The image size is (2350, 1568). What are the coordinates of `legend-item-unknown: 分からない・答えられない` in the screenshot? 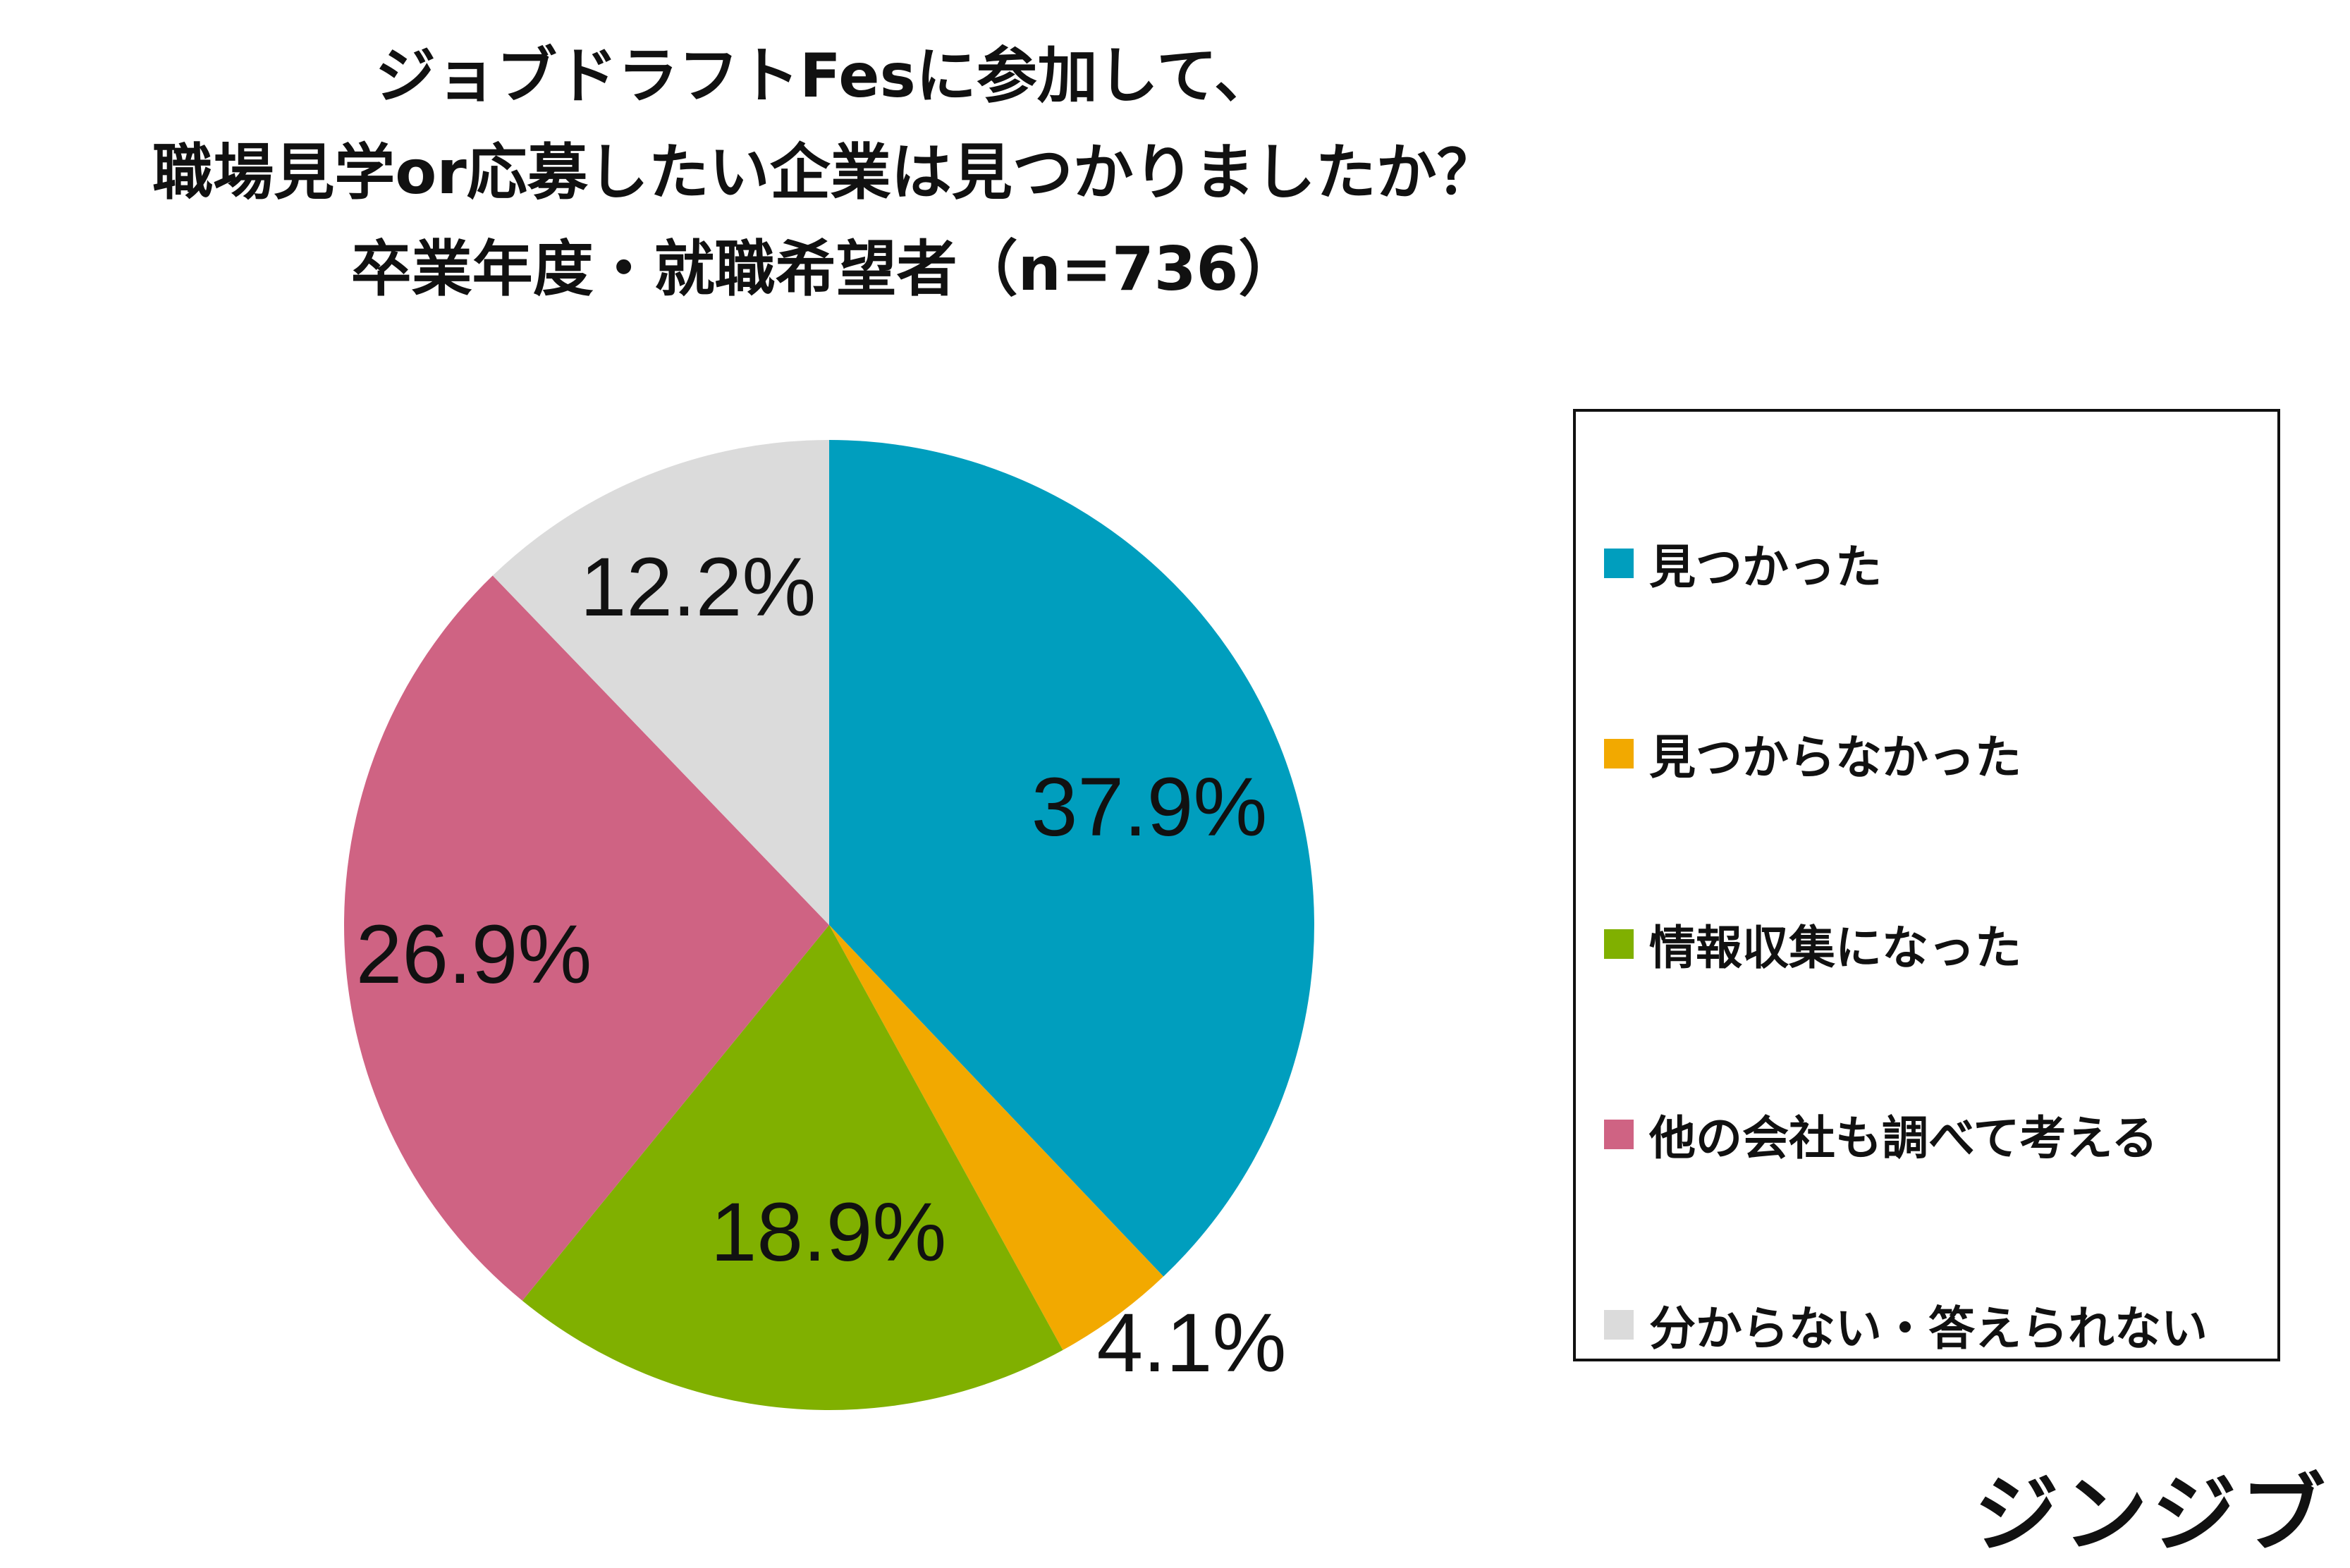 It's located at (1906, 1324).